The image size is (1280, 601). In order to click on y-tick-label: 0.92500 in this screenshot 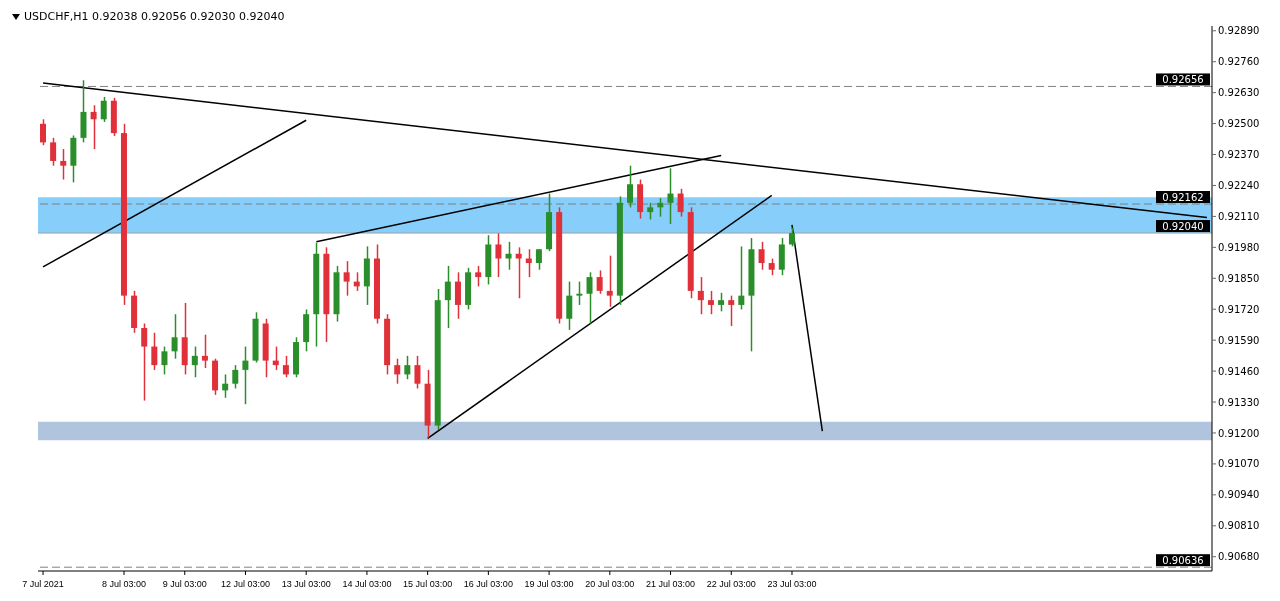, I will do `click(1239, 124)`.